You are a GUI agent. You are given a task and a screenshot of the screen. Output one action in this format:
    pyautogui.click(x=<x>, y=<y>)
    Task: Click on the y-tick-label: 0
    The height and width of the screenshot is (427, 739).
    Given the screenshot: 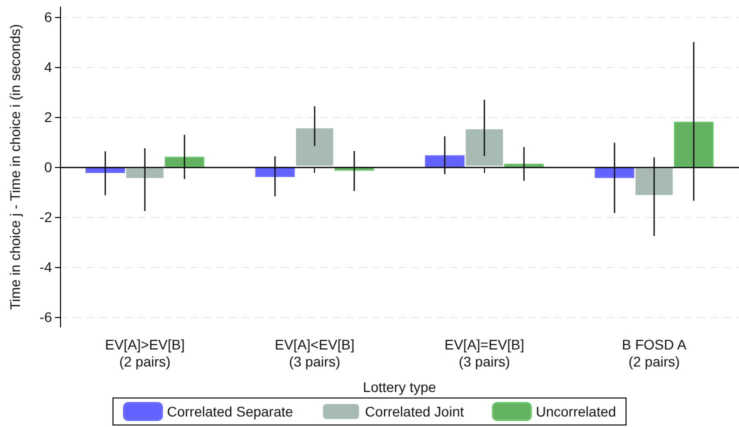 What is the action you would take?
    pyautogui.click(x=48, y=167)
    